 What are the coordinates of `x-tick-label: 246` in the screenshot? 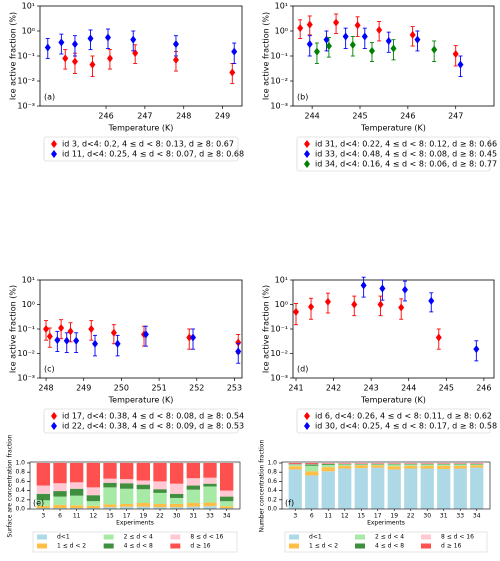 It's located at (105, 116).